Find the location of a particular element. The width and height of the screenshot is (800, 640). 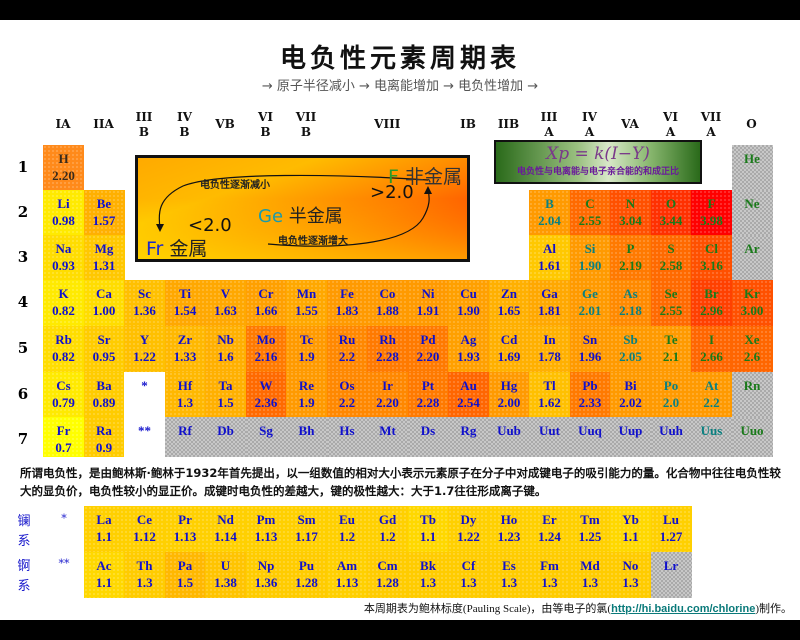

element-cell-Rf: Rf is located at coordinates (185, 437).